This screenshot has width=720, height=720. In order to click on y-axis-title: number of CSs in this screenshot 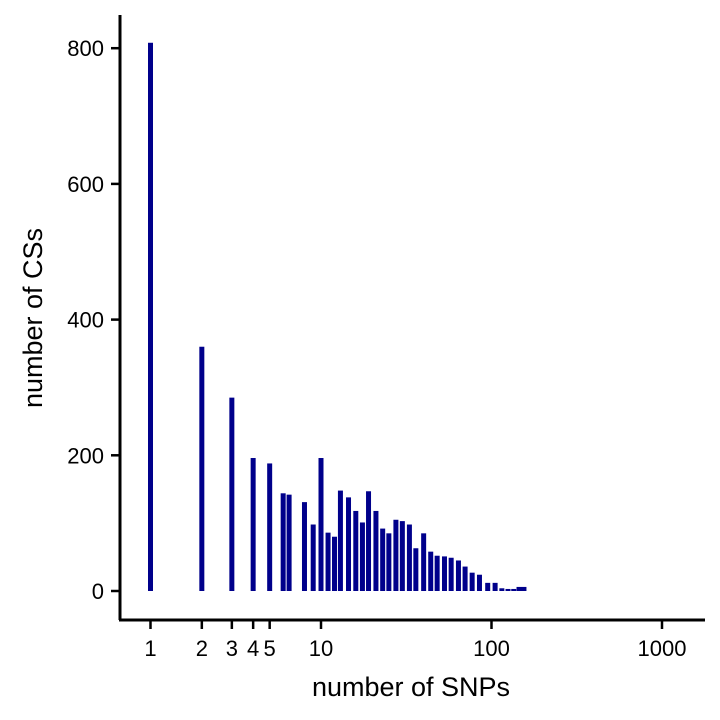, I will do `click(33, 318)`.